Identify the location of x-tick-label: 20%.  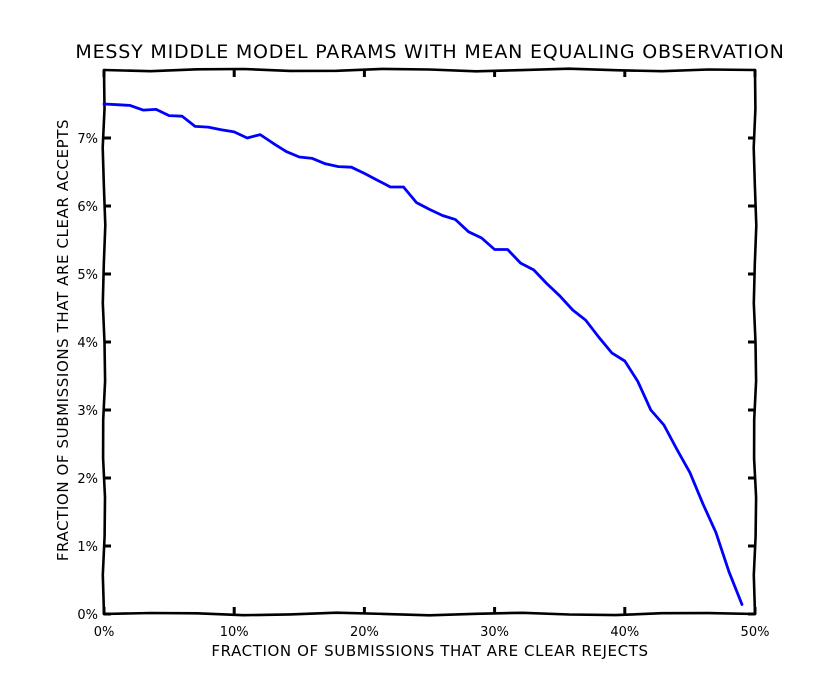
(364, 632).